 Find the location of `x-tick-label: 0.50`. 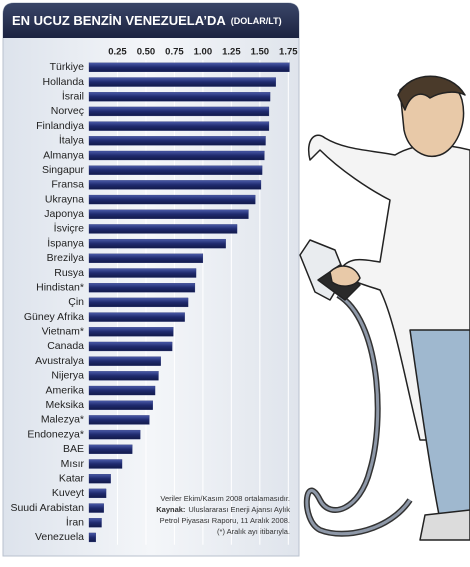

x-tick-label: 0.50 is located at coordinates (146, 52).